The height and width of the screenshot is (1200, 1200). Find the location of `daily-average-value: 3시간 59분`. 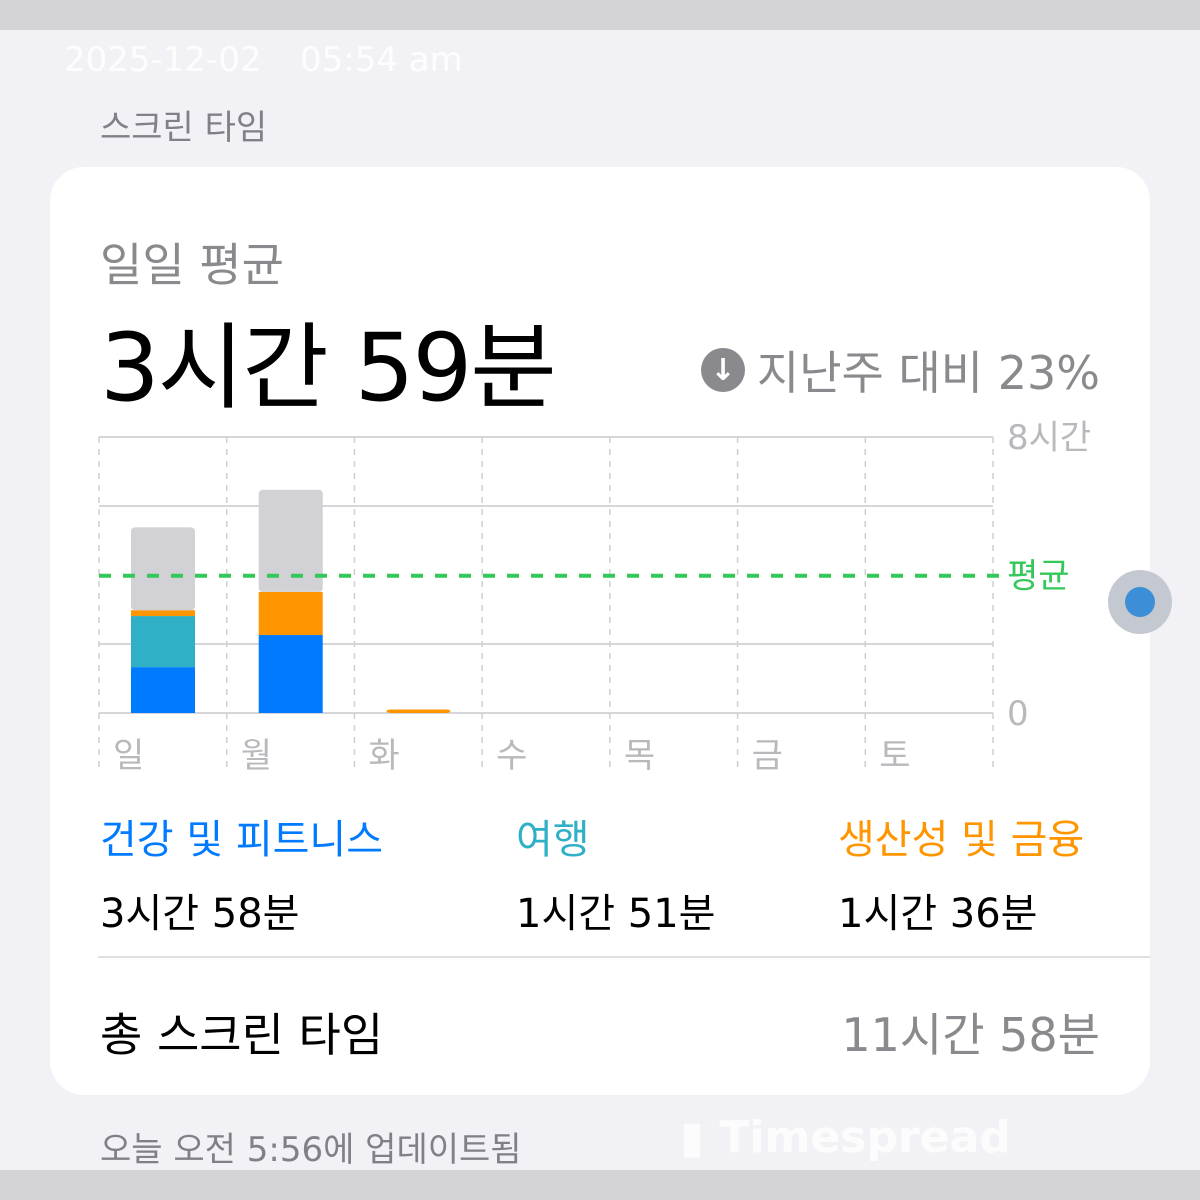

daily-average-value: 3시간 59분 is located at coordinates (328, 368).